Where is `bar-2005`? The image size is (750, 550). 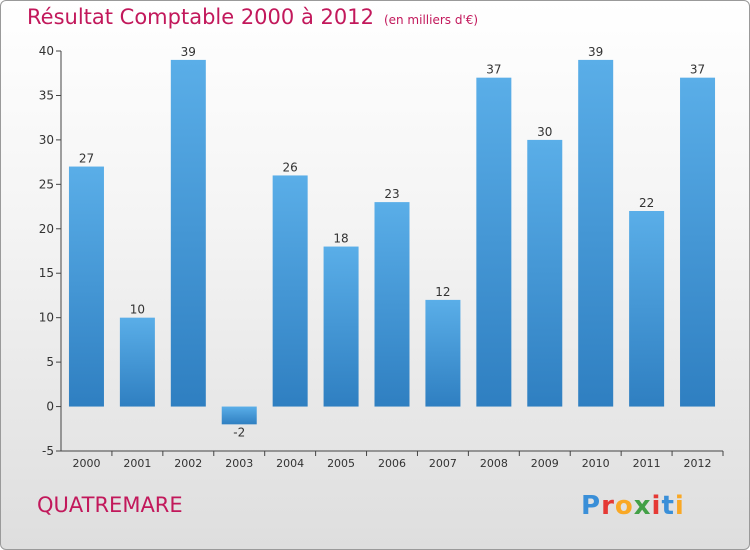
bar-2005 is located at coordinates (341, 326).